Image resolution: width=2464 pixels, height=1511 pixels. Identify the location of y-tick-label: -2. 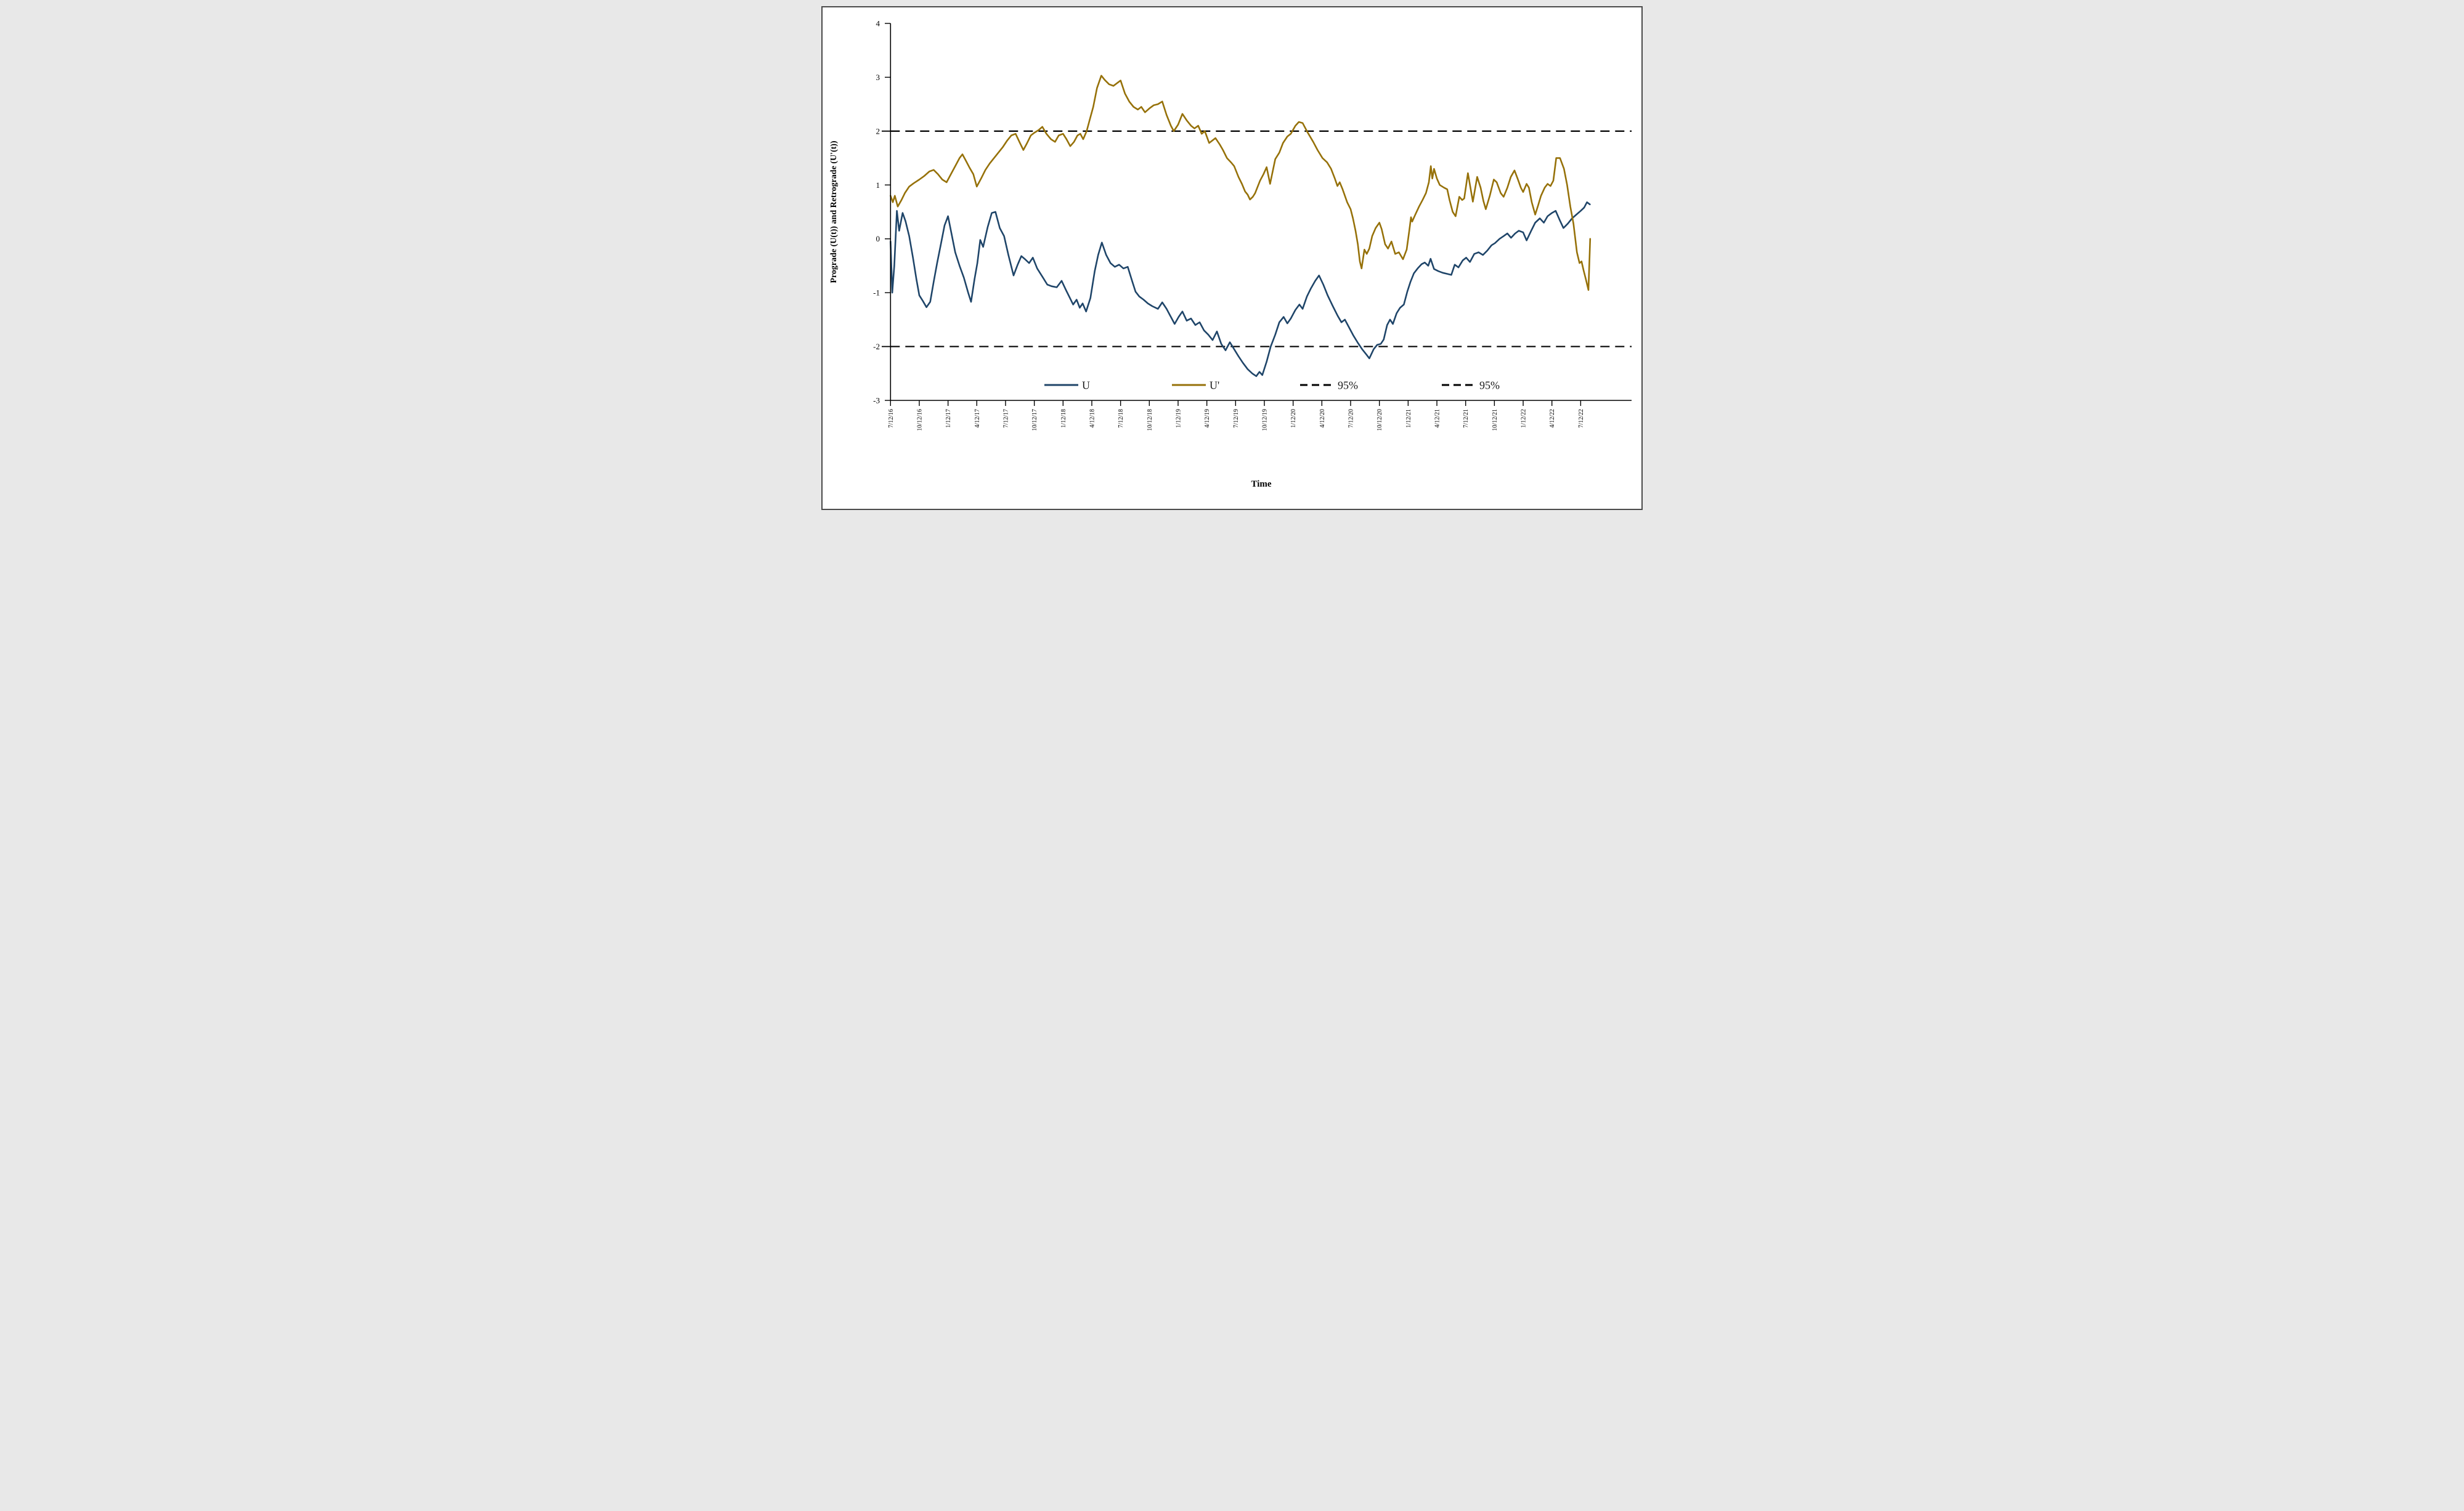
(876, 346).